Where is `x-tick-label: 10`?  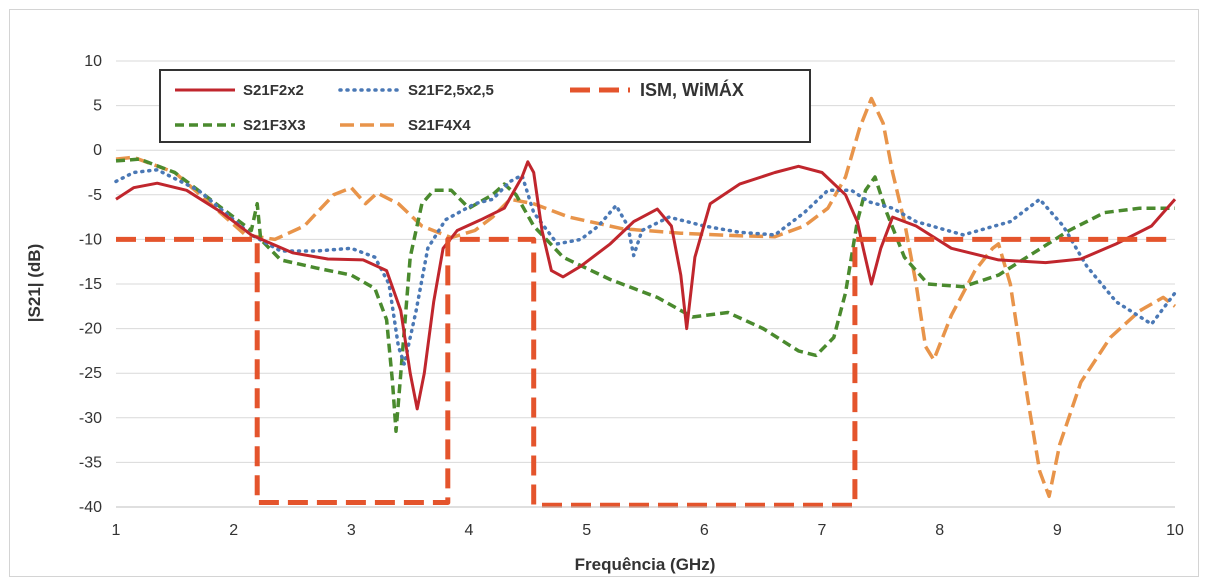
x-tick-label: 10 is located at coordinates (1175, 530).